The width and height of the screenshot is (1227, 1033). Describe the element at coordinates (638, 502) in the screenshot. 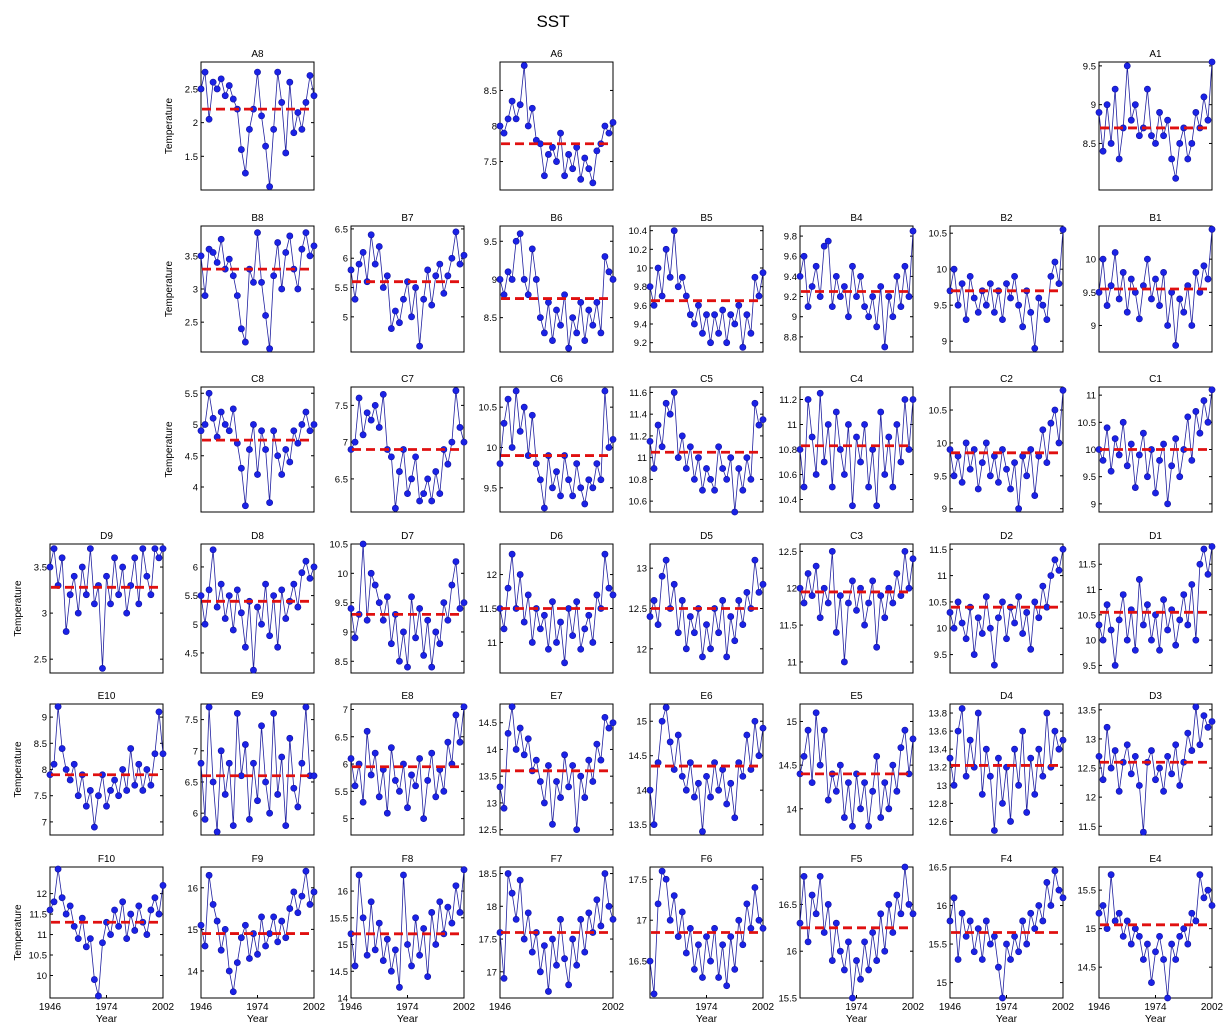

I see `y-tick-label: 10.6` at that location.